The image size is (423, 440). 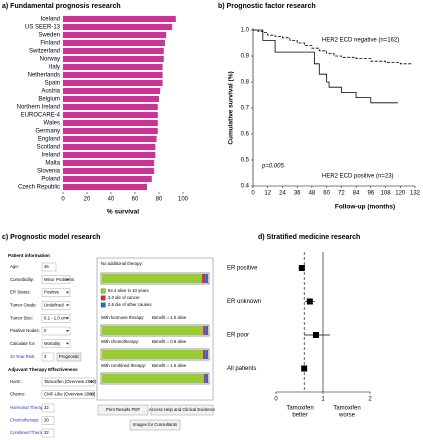 What do you see at coordinates (39, 188) in the screenshot?
I see `category-label: Czech Republic` at bounding box center [39, 188].